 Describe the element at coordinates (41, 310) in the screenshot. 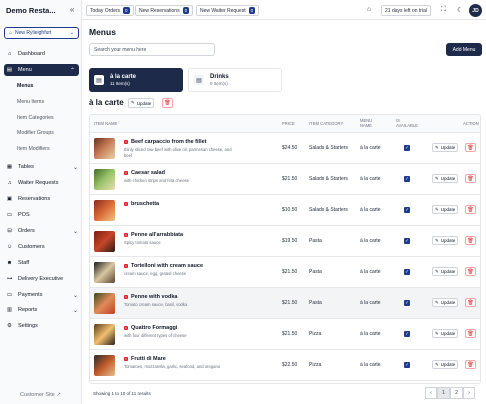

I see `sidebar-item-reports: ▥ Reports ⌄` at that location.